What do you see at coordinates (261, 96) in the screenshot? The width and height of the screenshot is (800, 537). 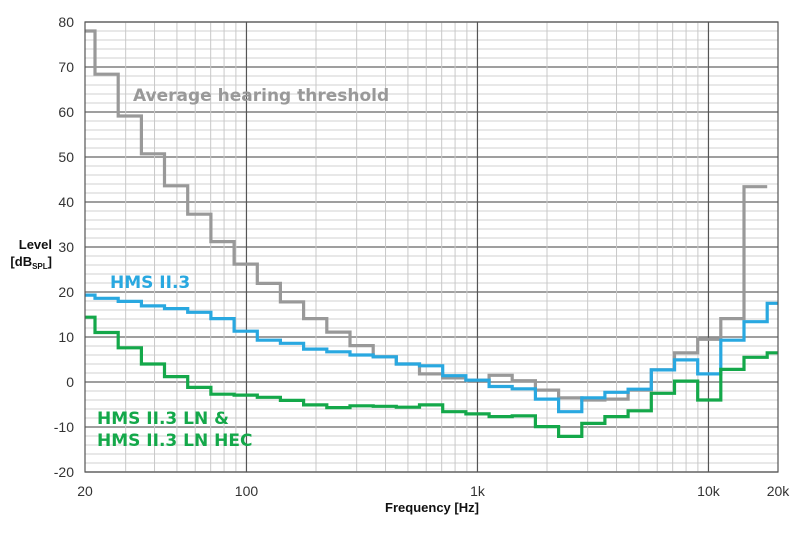 I see `series-label-average-hearing-threshold: Average hearing threshold` at bounding box center [261, 96].